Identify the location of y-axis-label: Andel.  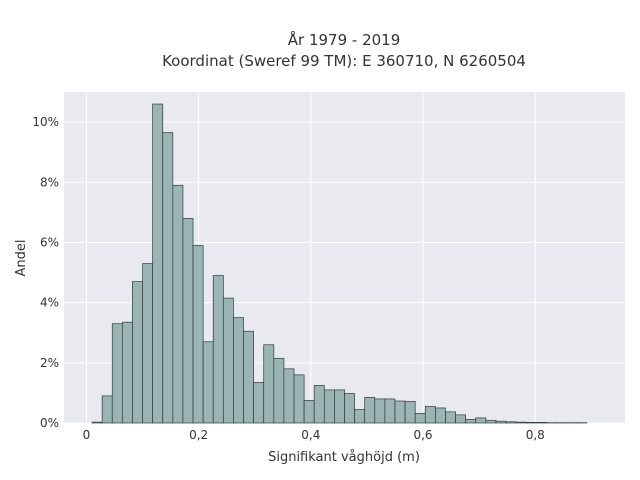
(21, 258).